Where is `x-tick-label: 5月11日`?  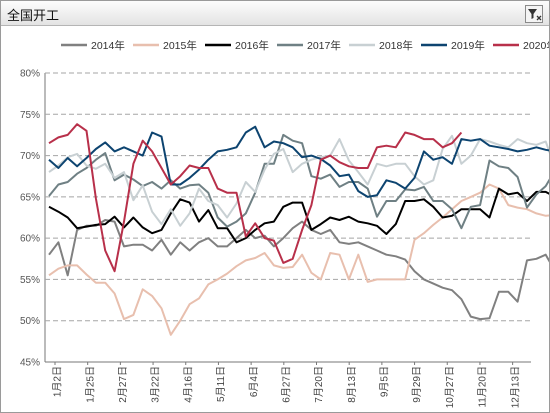
x-tick-label: 5月11日 is located at coordinates (221, 384).